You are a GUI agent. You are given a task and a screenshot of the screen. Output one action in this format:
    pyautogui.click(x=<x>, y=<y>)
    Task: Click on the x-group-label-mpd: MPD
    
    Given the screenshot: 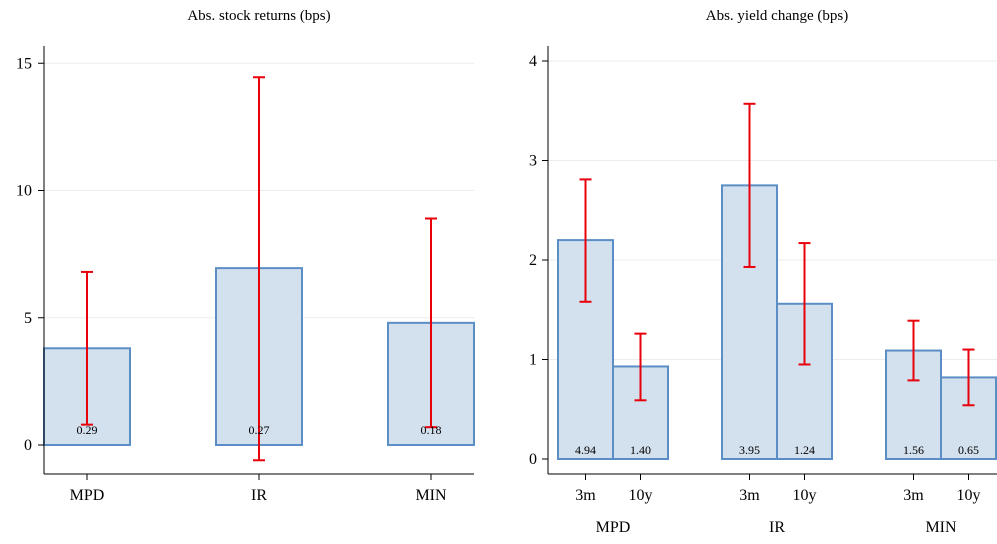 What is the action you would take?
    pyautogui.click(x=613, y=527)
    